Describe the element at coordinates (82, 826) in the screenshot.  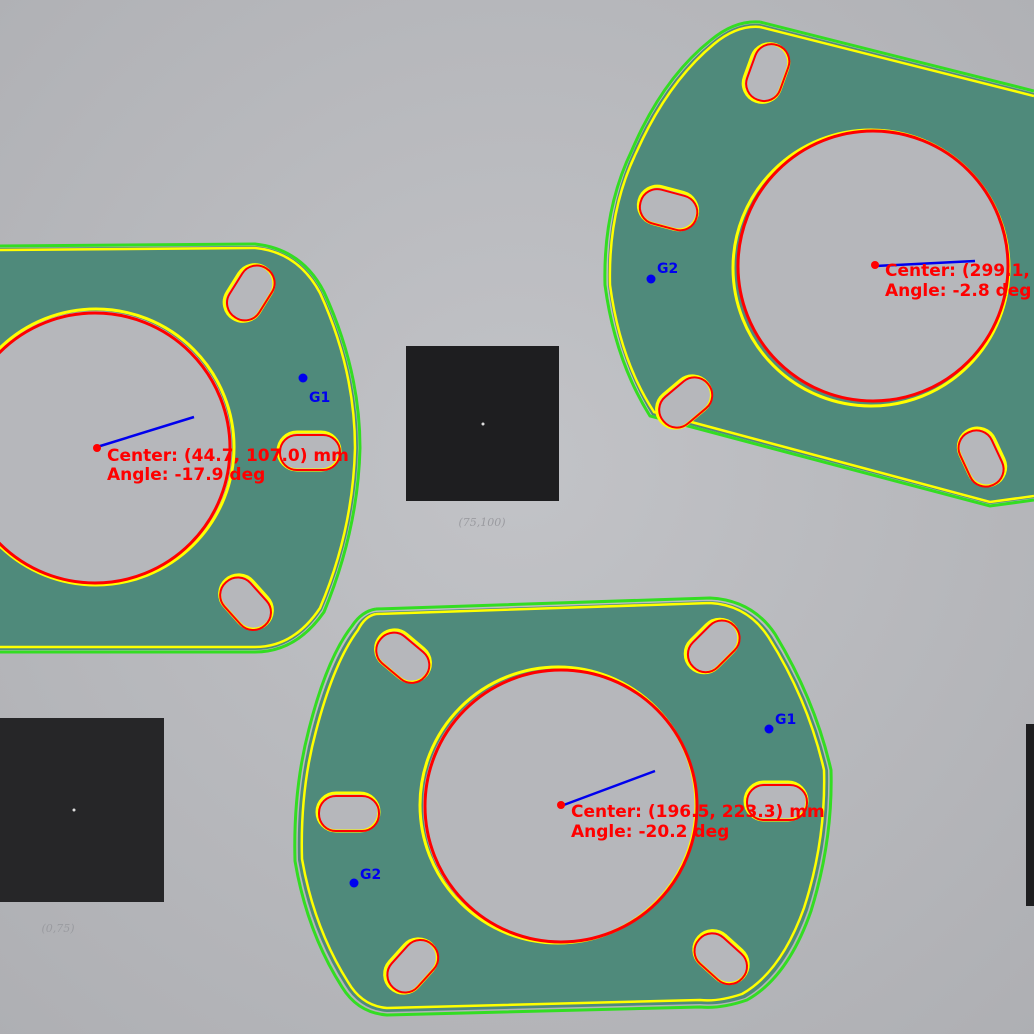
I see `calibration-marker-left: (0,75)` at that location.